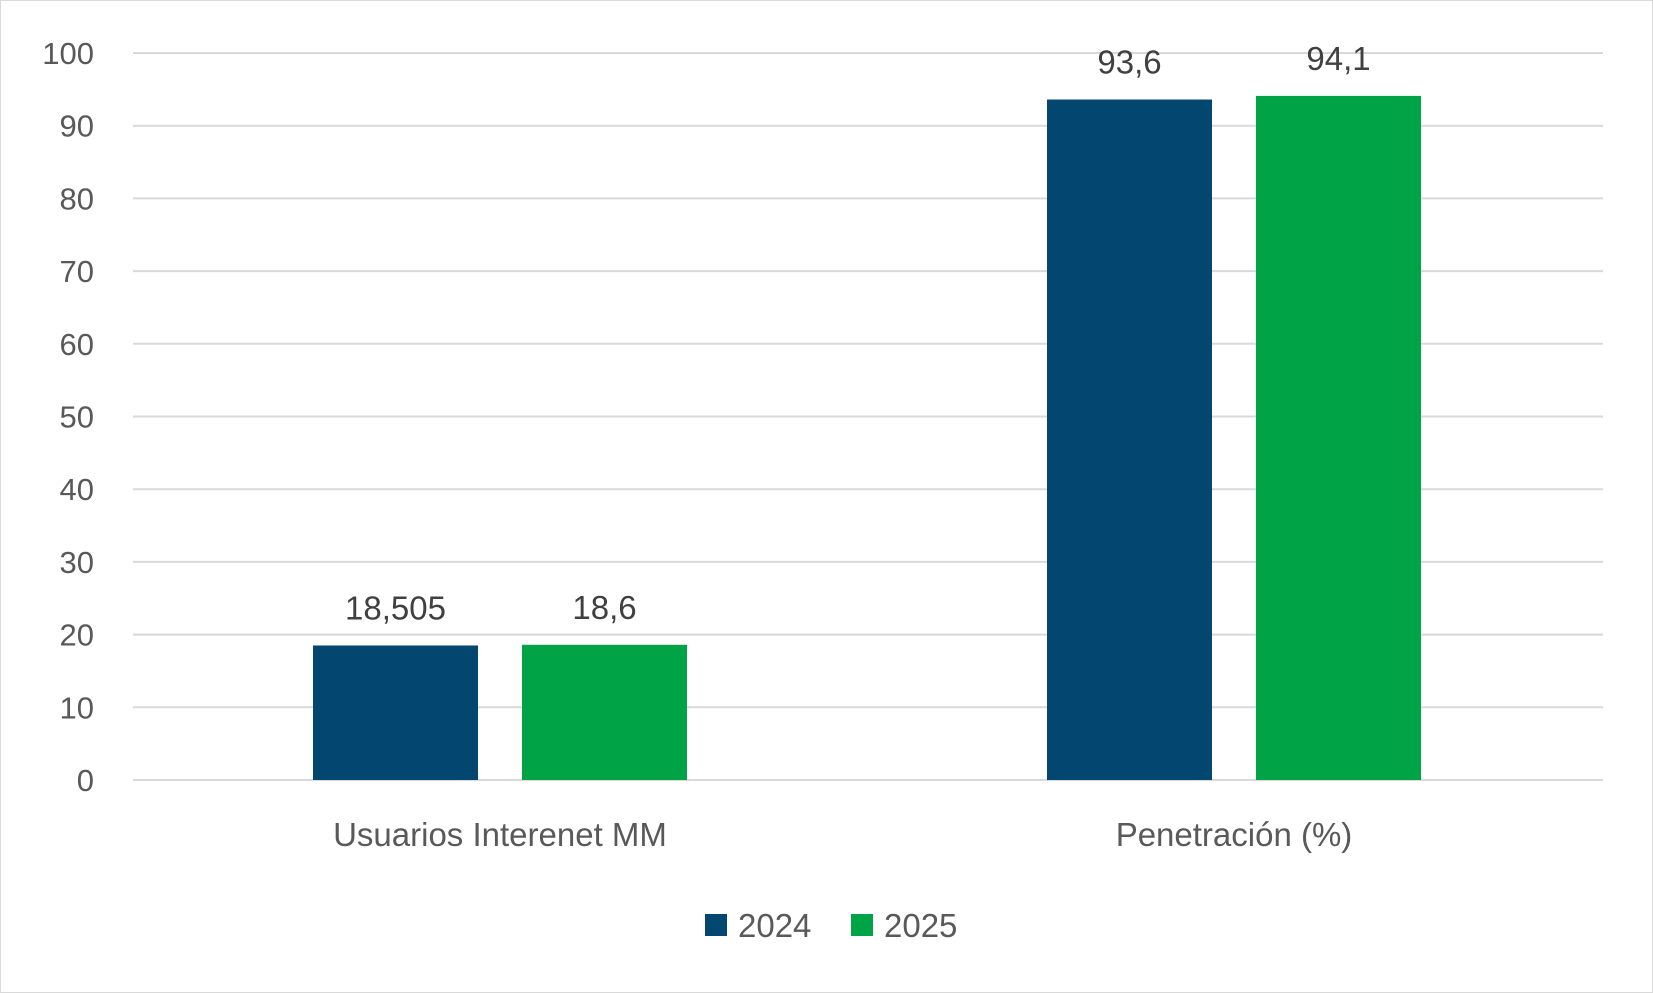 Image resolution: width=1653 pixels, height=993 pixels. What do you see at coordinates (77, 271) in the screenshot?
I see `y-tick-label: 70` at bounding box center [77, 271].